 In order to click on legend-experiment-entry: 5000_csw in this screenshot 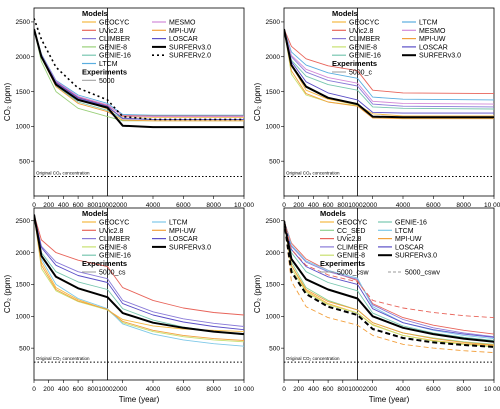, I will do `click(353, 273)`.